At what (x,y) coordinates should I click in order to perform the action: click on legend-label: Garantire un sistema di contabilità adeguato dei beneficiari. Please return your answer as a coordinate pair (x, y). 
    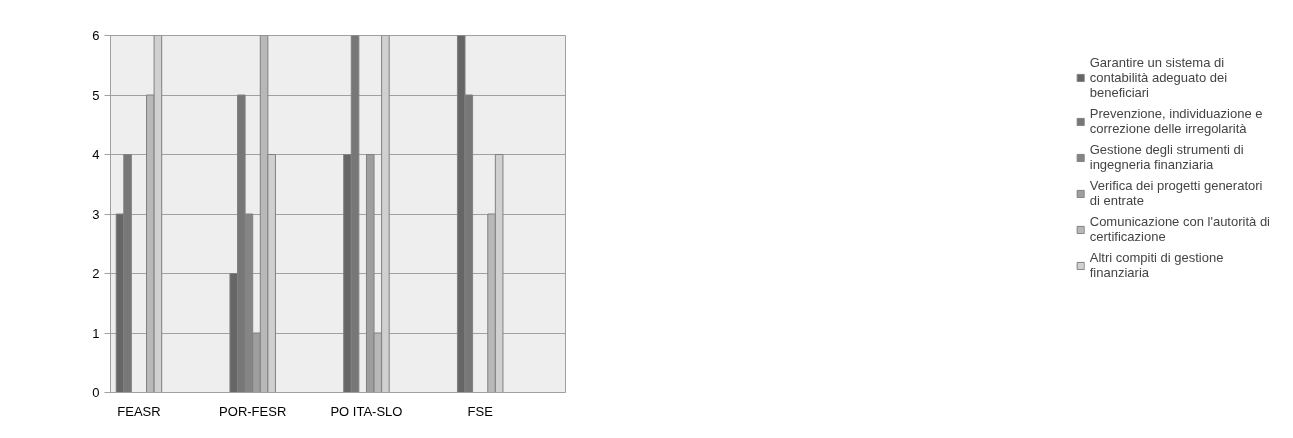
    Looking at the image, I should click on (1158, 77).